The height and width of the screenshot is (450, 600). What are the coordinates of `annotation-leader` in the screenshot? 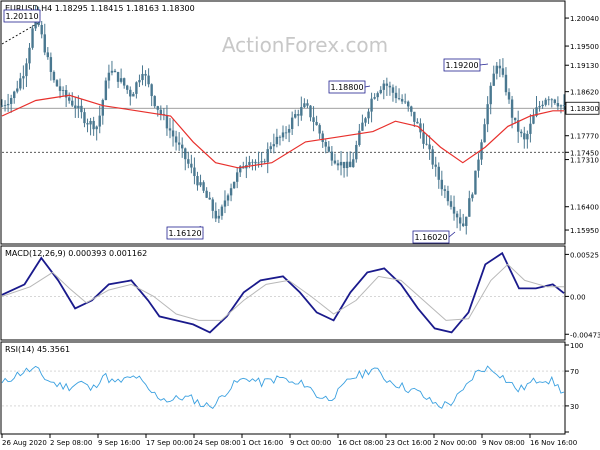 It's located at (484, 64).